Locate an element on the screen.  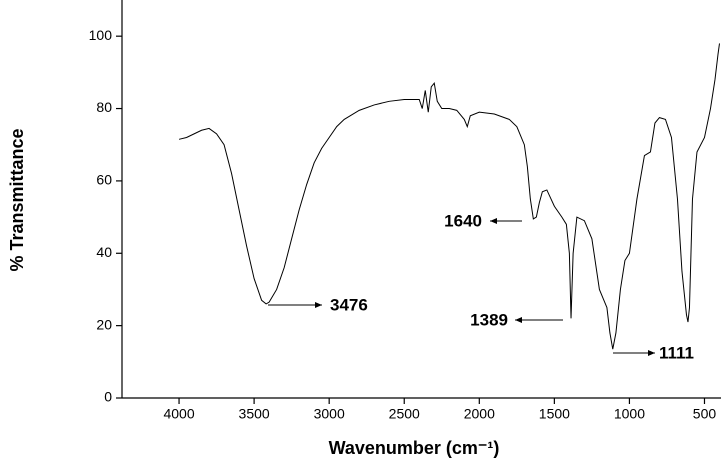
x-tick-label: 3000 is located at coordinates (329, 414).